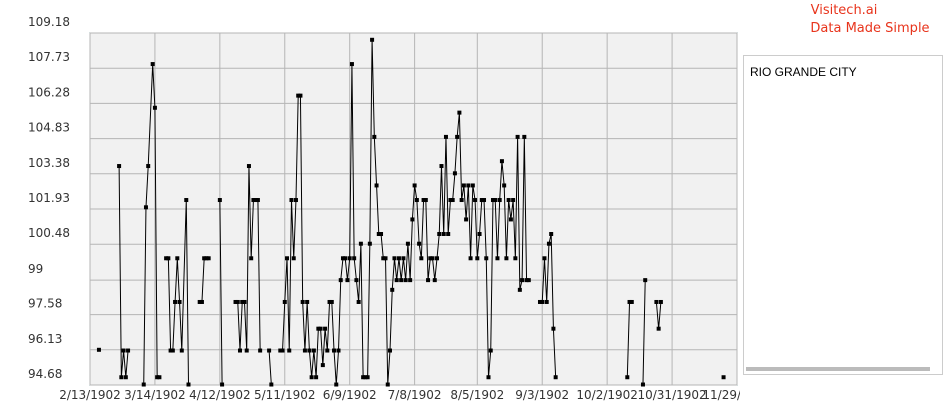 The image size is (946, 416). Describe the element at coordinates (607, 395) in the screenshot. I see `x-tick-label: 10/2/1902` at that location.